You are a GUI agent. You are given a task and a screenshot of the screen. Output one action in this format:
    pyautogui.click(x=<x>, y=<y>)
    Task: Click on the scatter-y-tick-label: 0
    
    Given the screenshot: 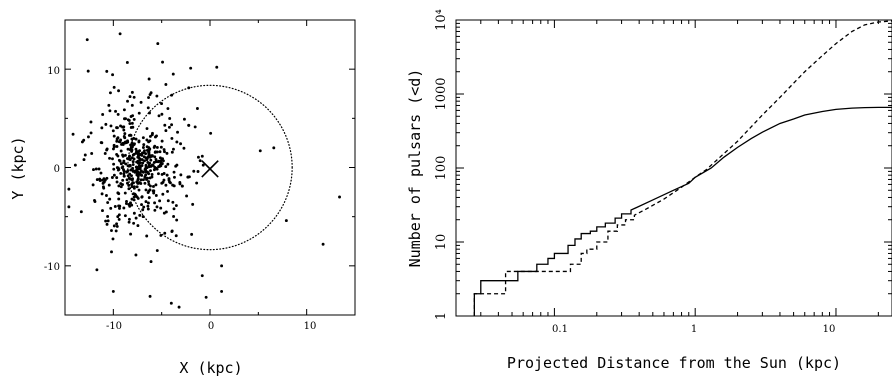 What is the action you would take?
    pyautogui.click(x=57, y=169)
    